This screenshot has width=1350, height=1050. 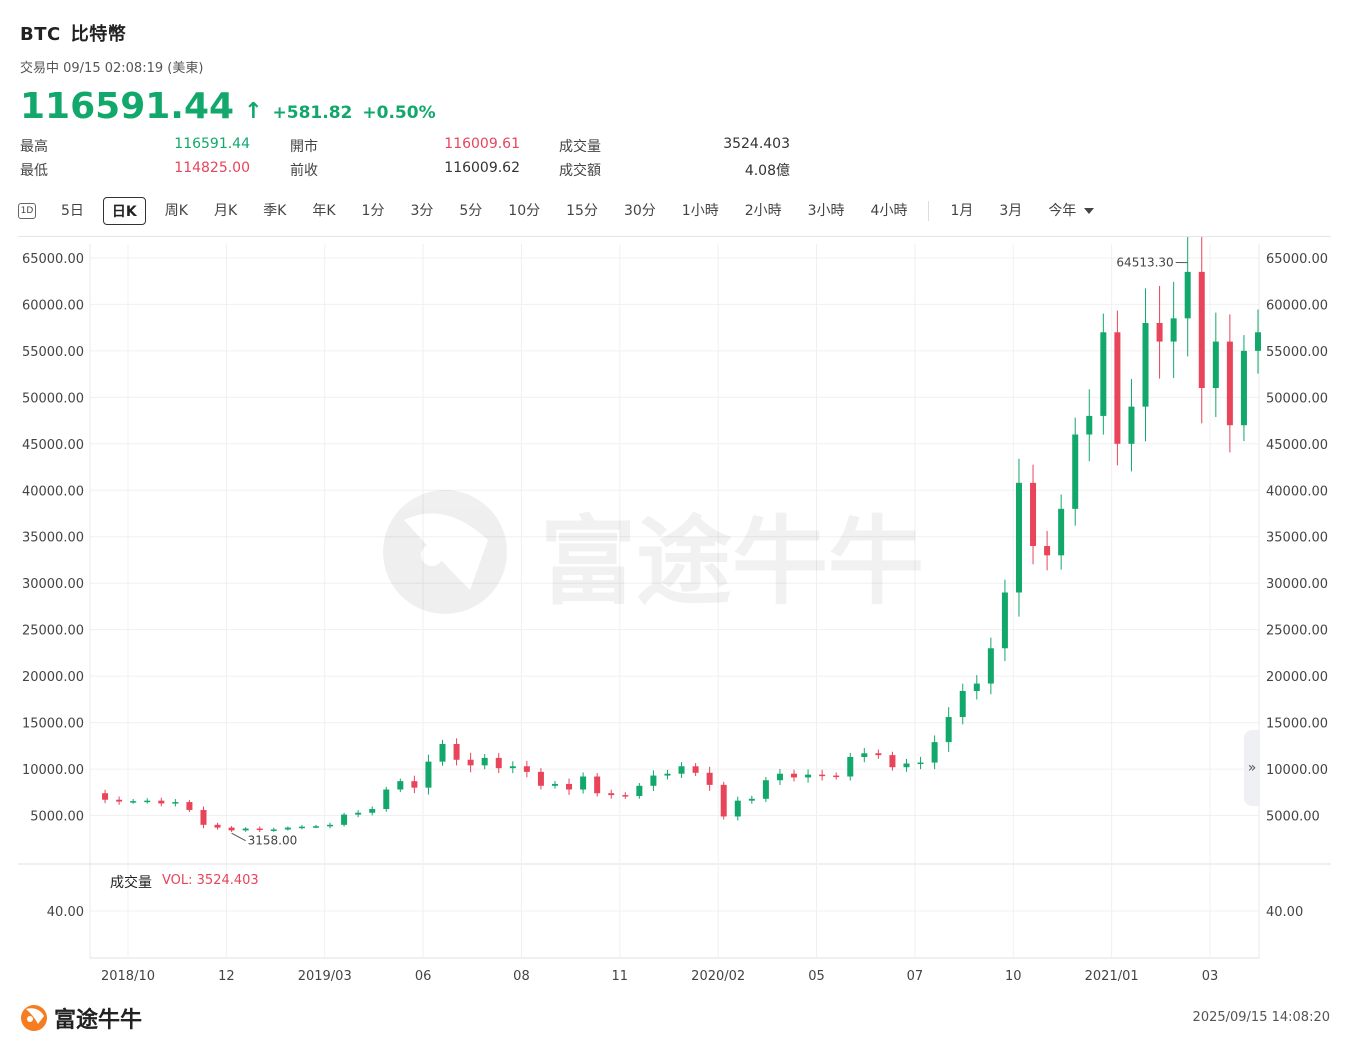 What do you see at coordinates (27, 211) in the screenshot?
I see `intraday-icon: 1D` at bounding box center [27, 211].